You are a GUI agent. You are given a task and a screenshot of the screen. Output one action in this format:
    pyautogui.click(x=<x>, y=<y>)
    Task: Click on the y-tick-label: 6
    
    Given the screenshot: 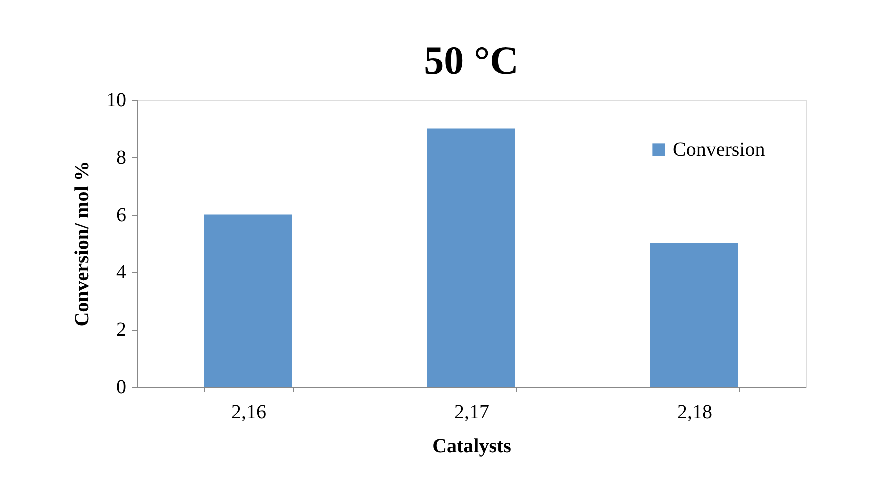 What is the action you would take?
    pyautogui.click(x=121, y=215)
    